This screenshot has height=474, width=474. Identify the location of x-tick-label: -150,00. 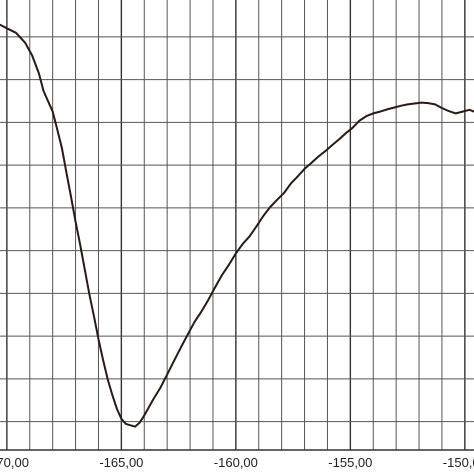
(458, 462).